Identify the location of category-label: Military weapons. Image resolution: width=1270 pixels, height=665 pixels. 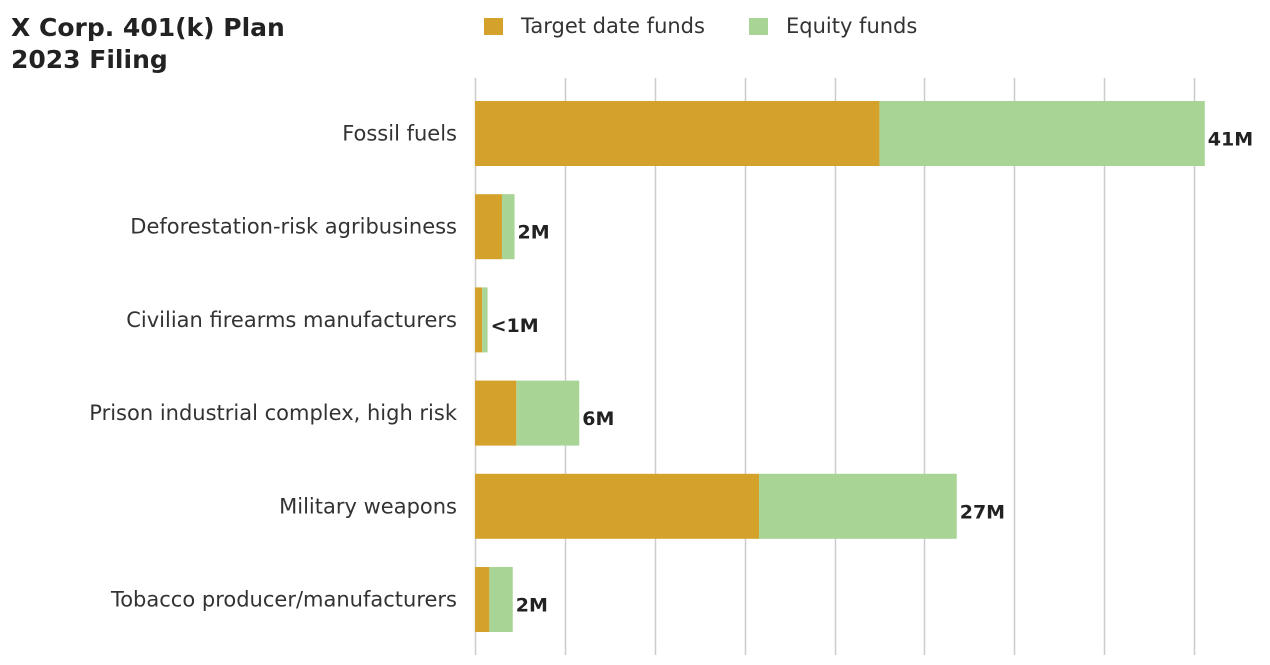
(368, 506).